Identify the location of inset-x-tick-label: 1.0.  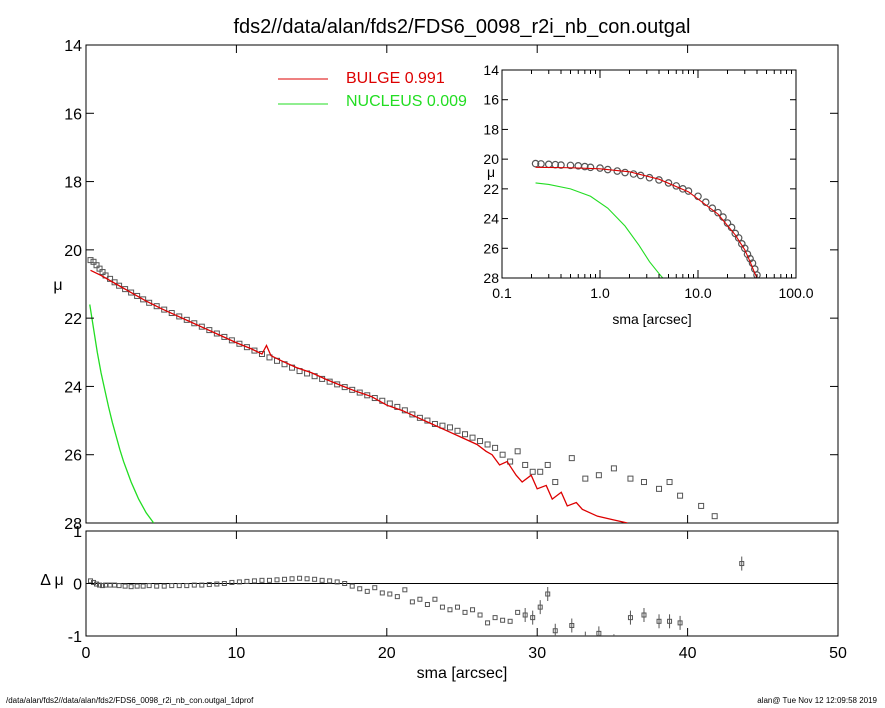
(600, 293).